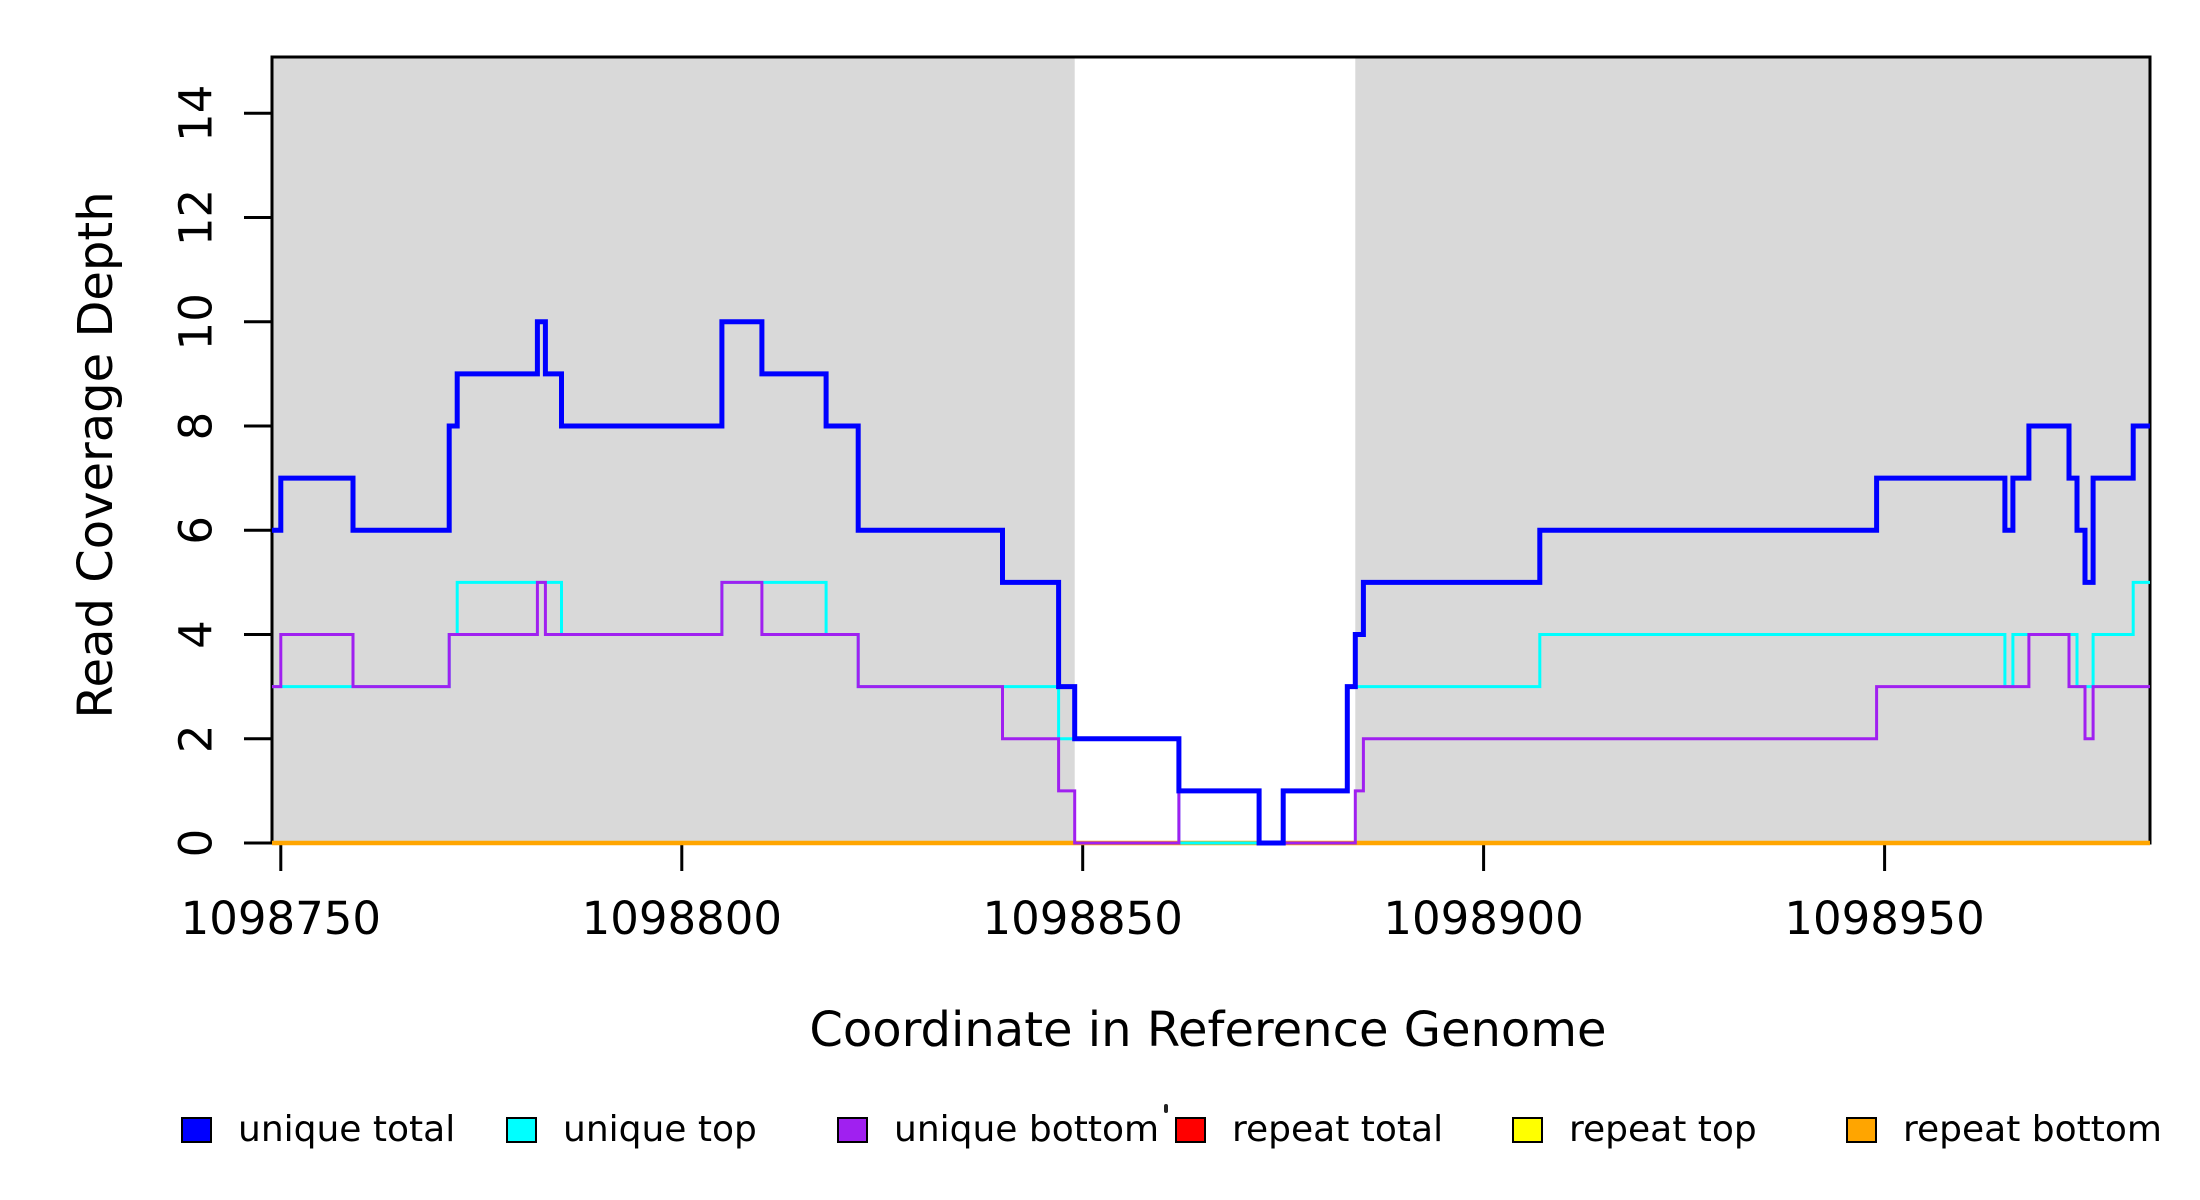  I want to click on x-tick-label: 1098950, so click(1884, 918).